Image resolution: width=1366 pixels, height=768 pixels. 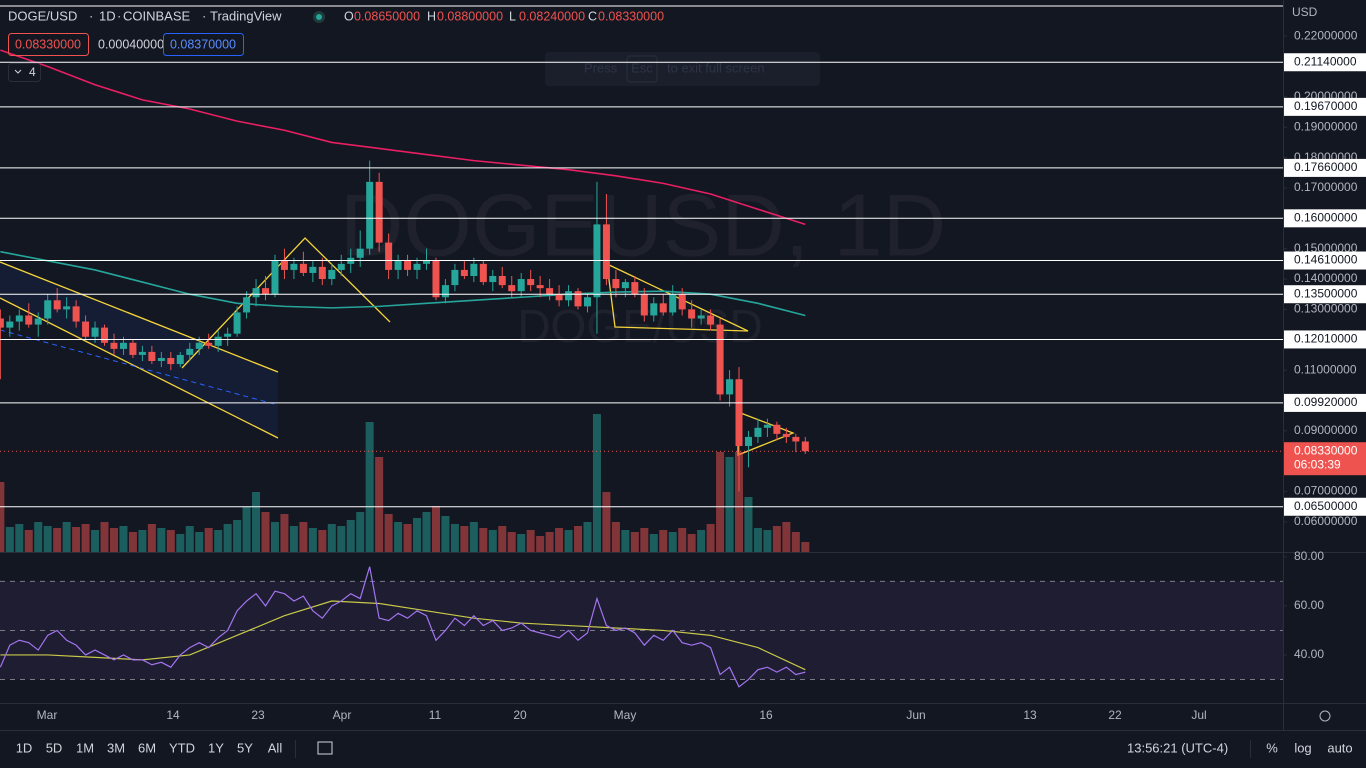 I want to click on range-button: 5Y, so click(x=245, y=747).